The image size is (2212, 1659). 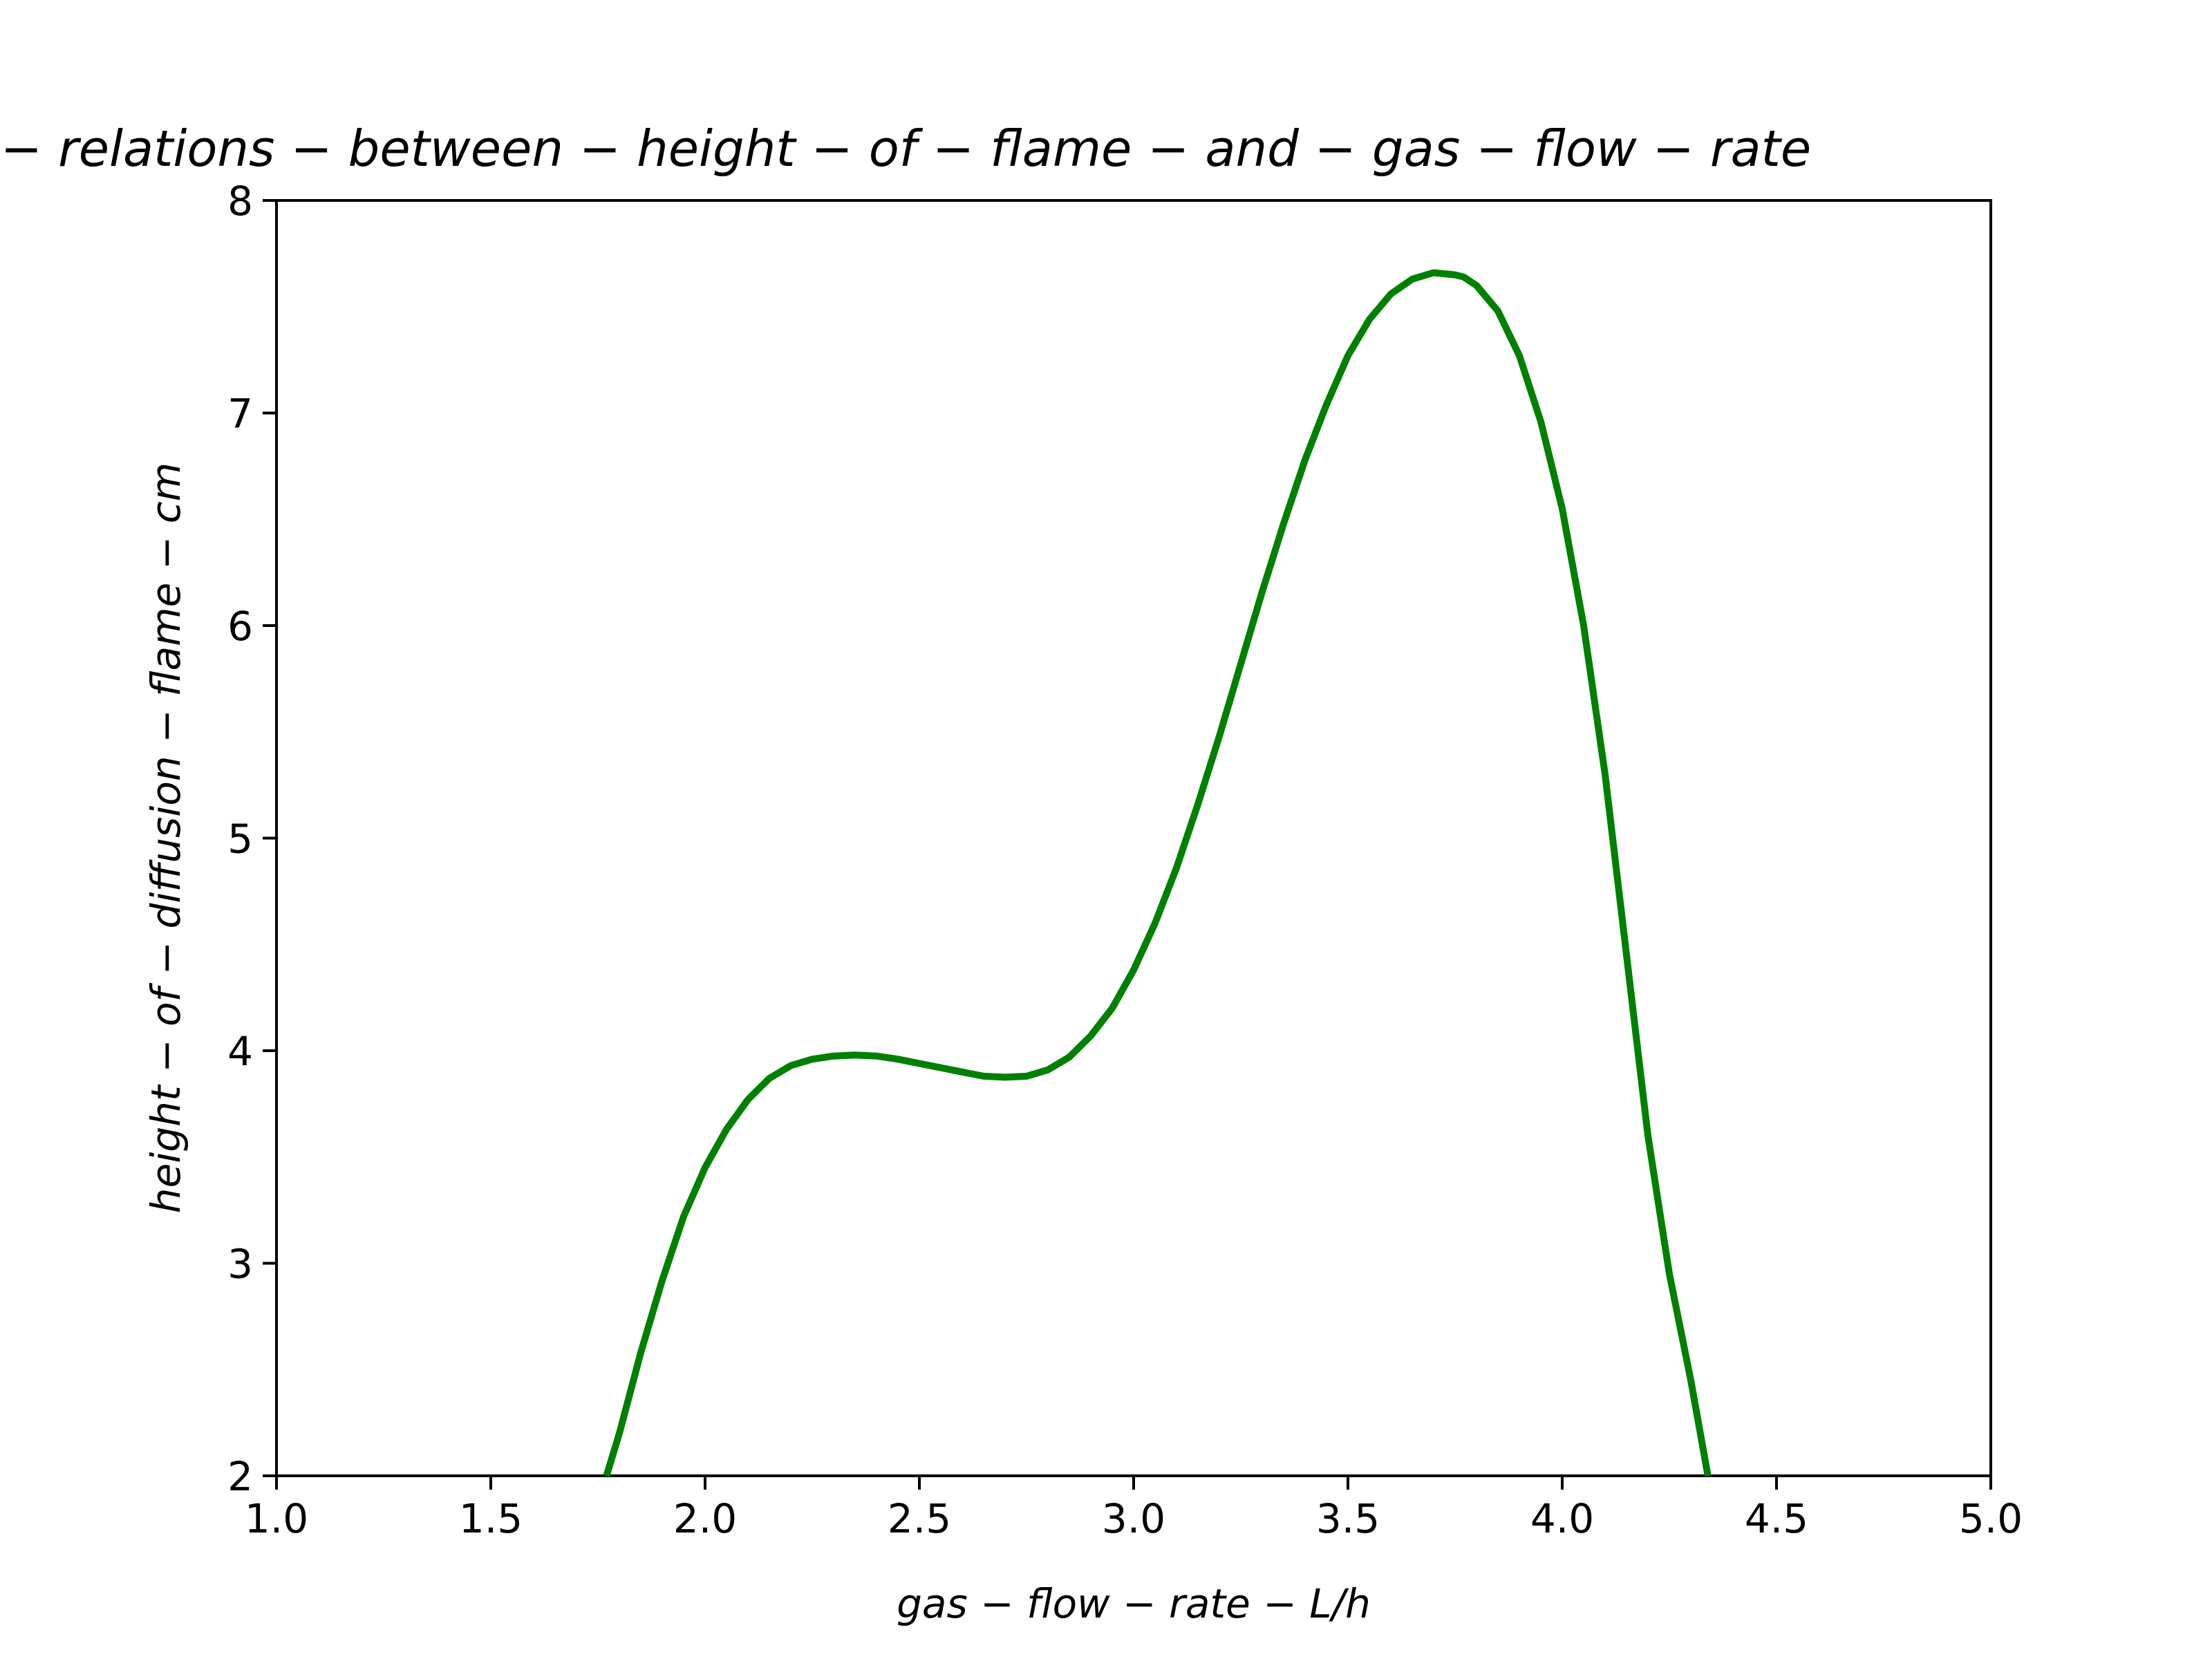 What do you see at coordinates (1348, 1518) in the screenshot?
I see `x-tick-label: 3.5` at bounding box center [1348, 1518].